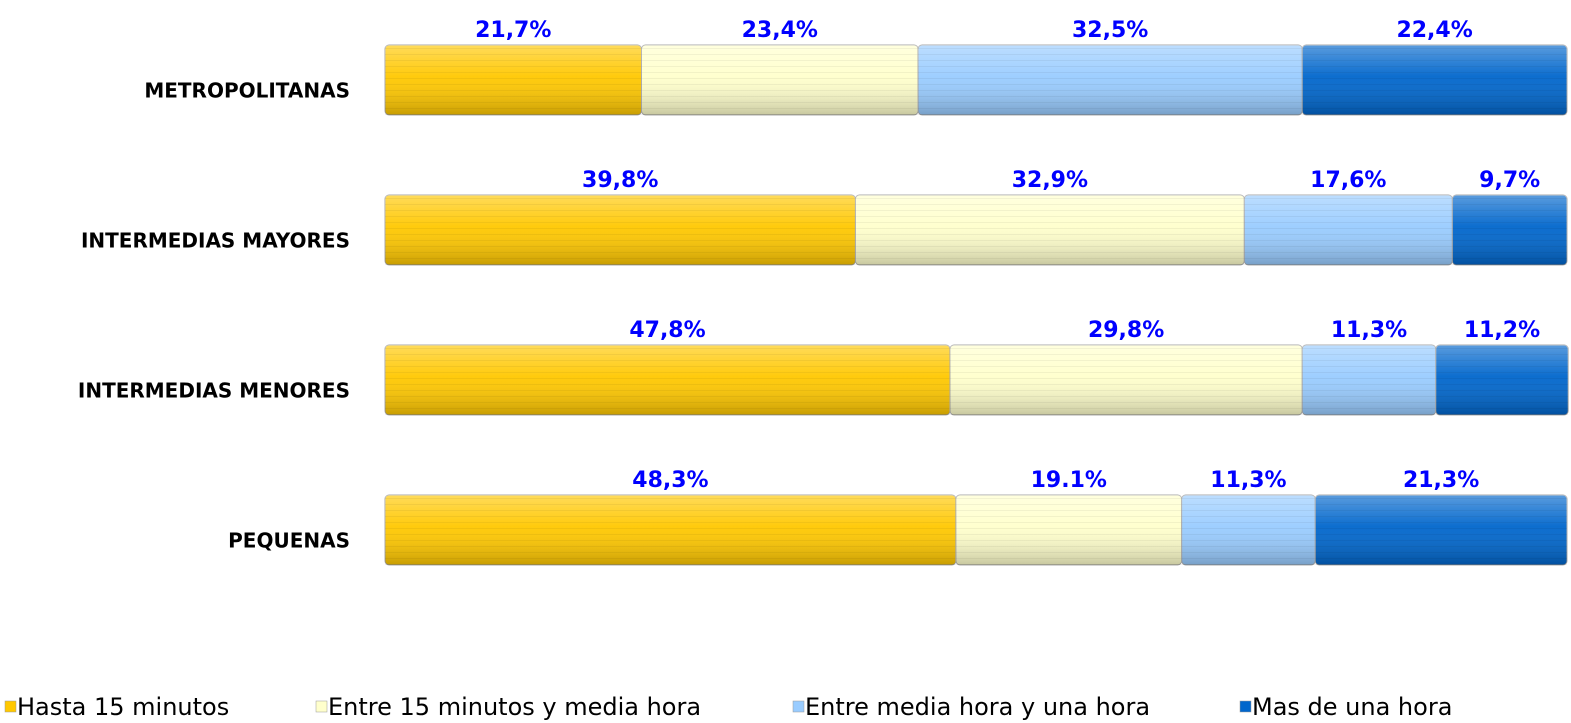 This screenshot has width=1571, height=723. I want to click on category-label: INTERMEDIAS MAYORES, so click(215, 241).